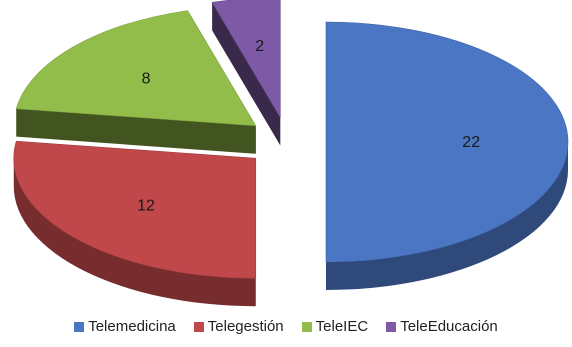  I want to click on data-label: 12, so click(146, 205).